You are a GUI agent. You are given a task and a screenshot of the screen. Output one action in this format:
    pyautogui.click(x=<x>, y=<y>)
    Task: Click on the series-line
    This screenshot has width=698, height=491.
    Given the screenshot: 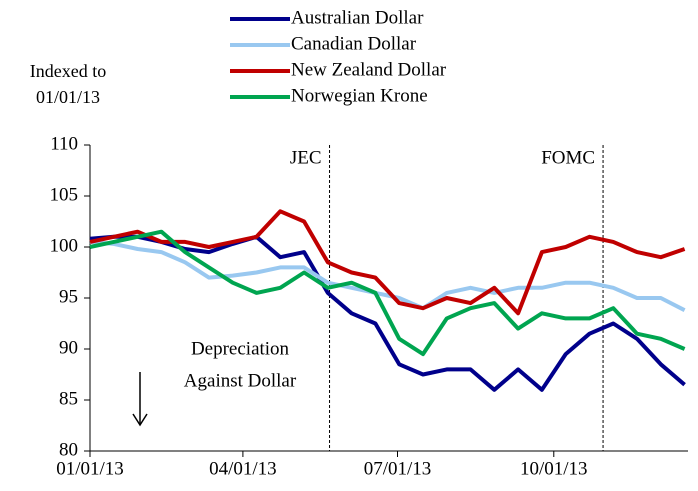 What is the action you would take?
    pyautogui.click(x=387, y=275)
    